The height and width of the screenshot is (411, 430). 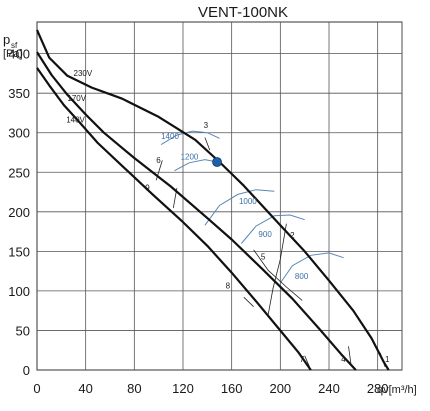 I want to click on curve-label: 230V, so click(x=83, y=73).